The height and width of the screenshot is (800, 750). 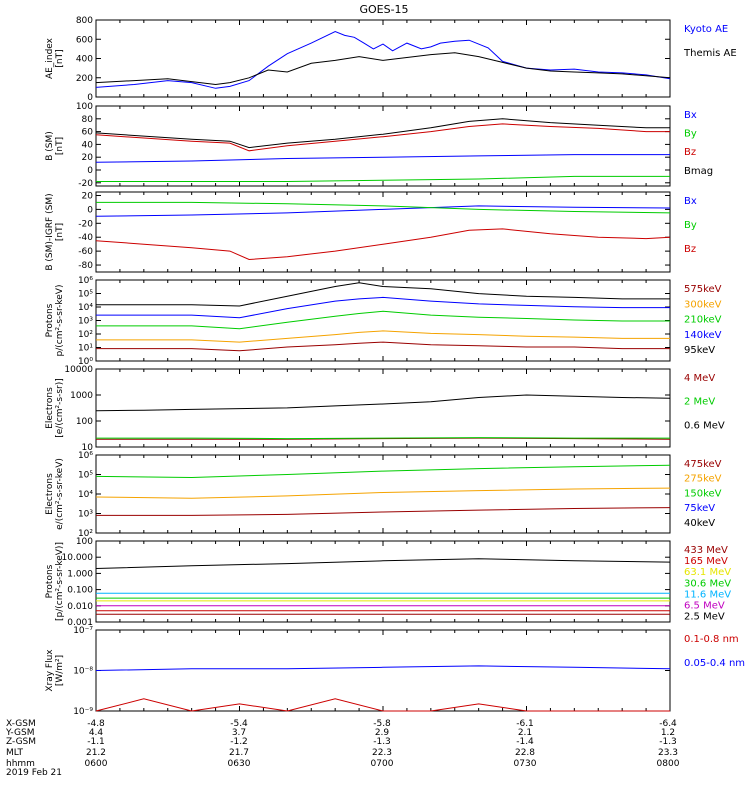 I want to click on series-line-210kev, so click(x=383, y=320).